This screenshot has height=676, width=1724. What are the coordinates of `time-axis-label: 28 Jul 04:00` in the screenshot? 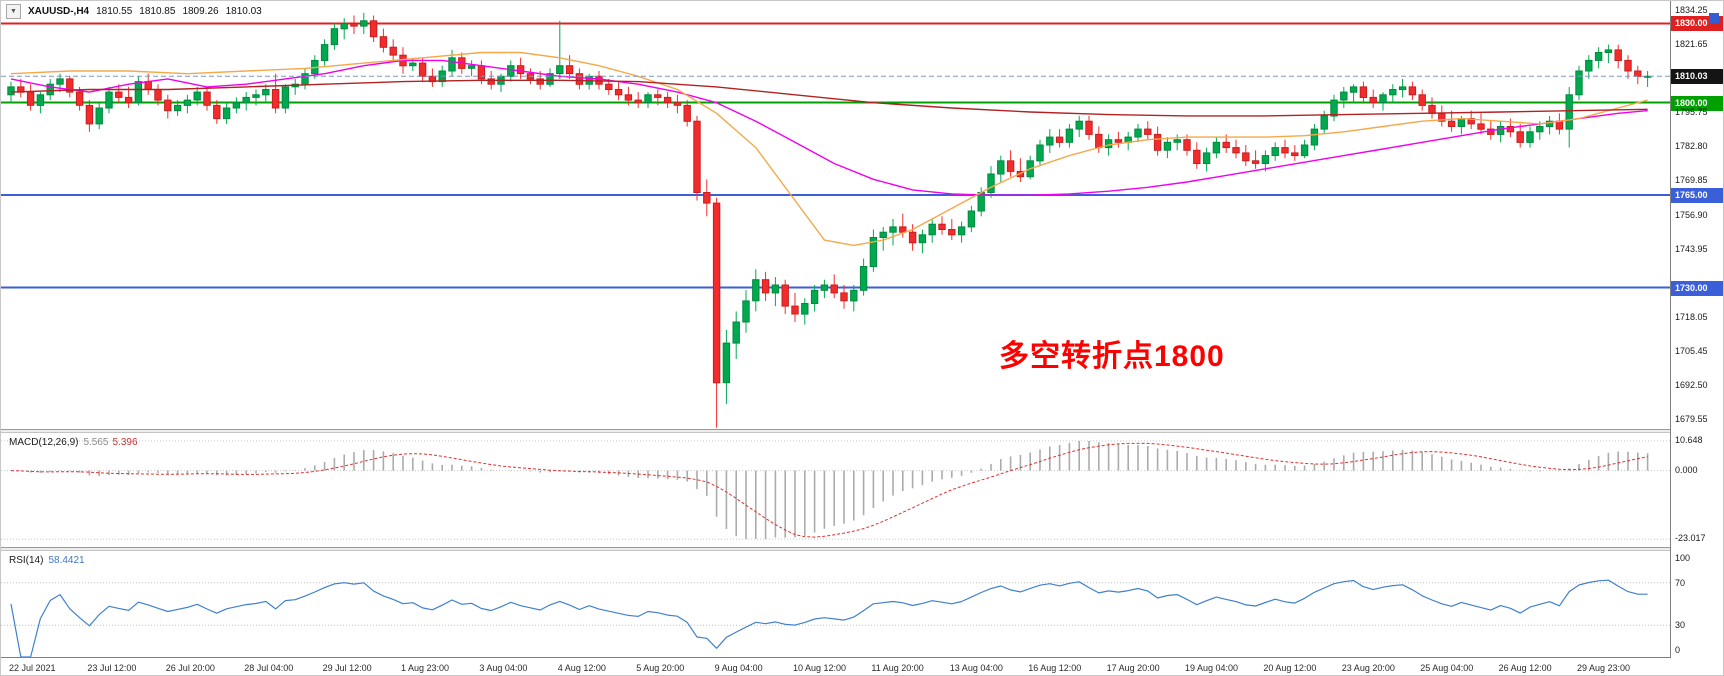 It's located at (269, 668).